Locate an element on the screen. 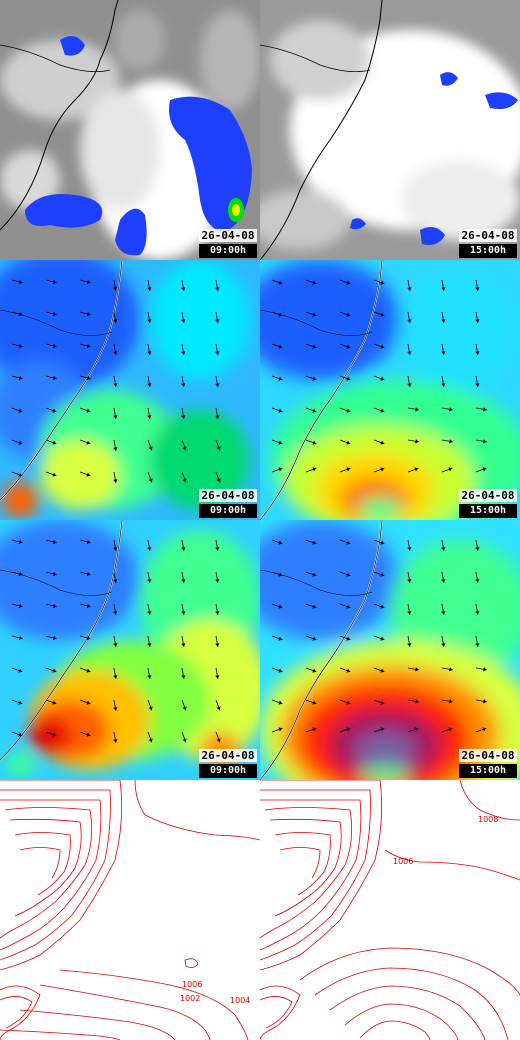  isobar-label: 1004 is located at coordinates (240, 1000).